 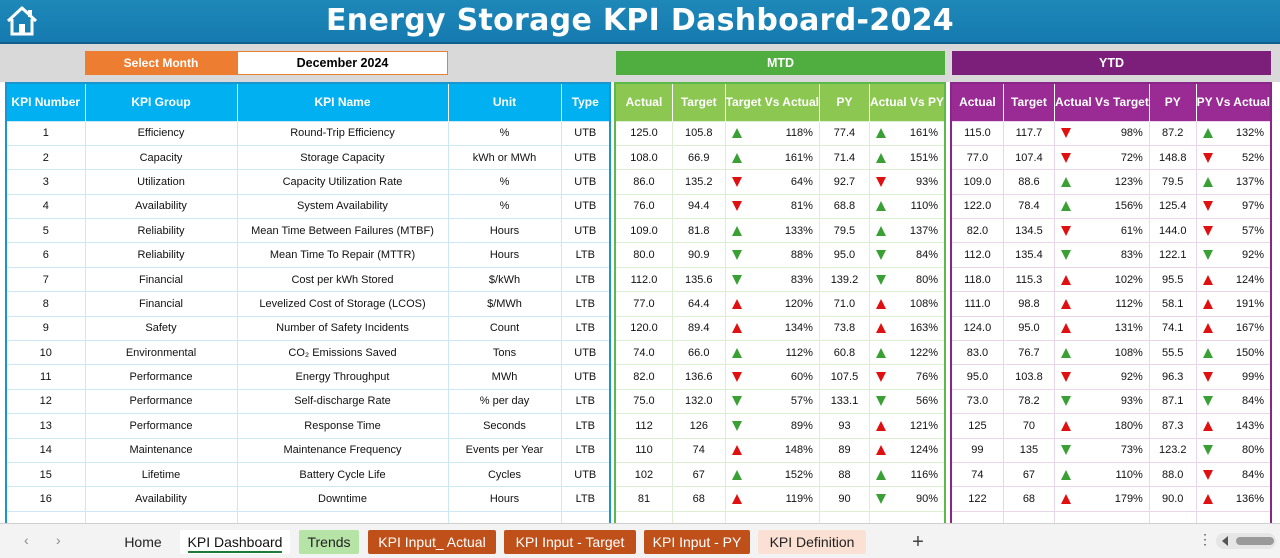 I want to click on mtd-actual-cell: 86.0, so click(x=643, y=182).